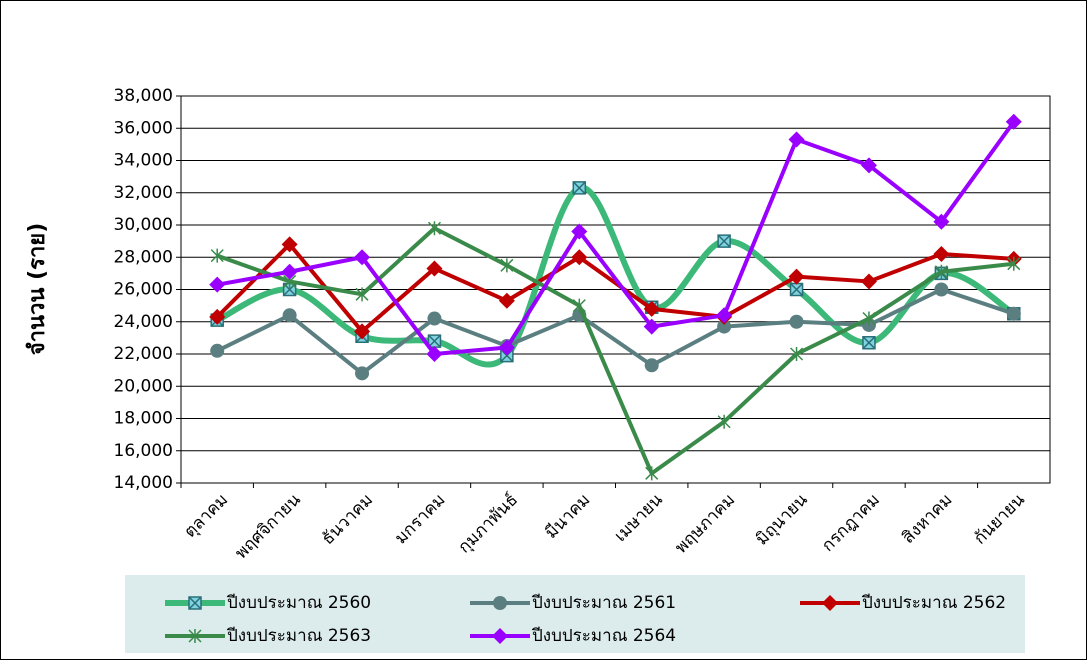 The image size is (1088, 661). Describe the element at coordinates (143, 193) in the screenshot. I see `y-tick-label: 32,000` at that location.